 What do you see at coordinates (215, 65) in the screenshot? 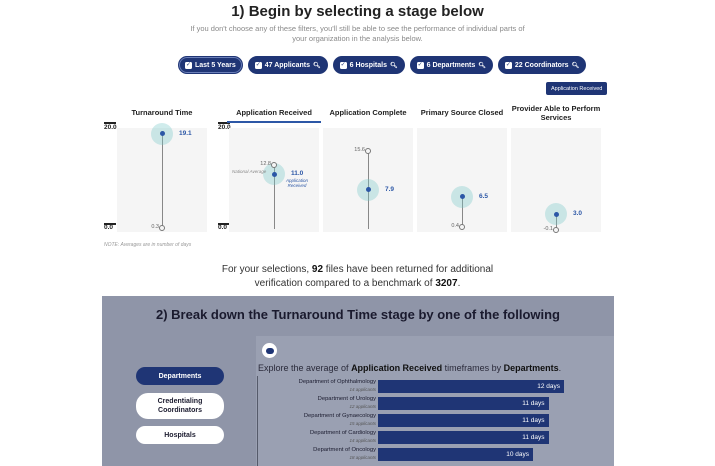
I see `filter-label: Last 5 Years` at bounding box center [215, 65].